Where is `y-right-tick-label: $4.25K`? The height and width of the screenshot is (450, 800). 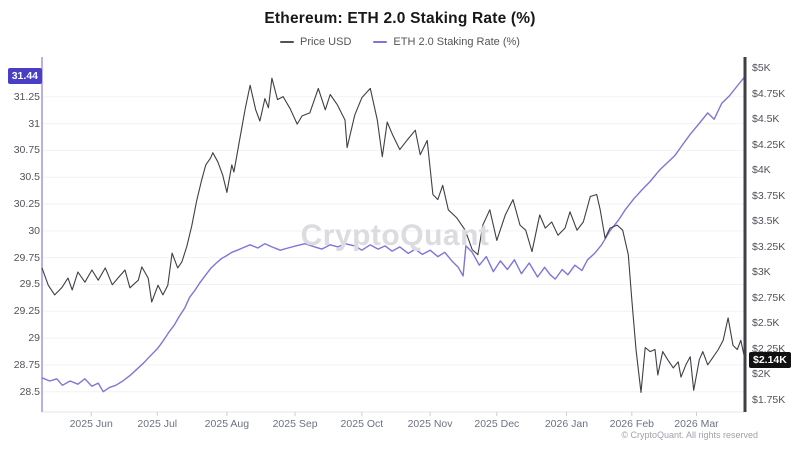
y-right-tick-label: $4.25K is located at coordinates (769, 144).